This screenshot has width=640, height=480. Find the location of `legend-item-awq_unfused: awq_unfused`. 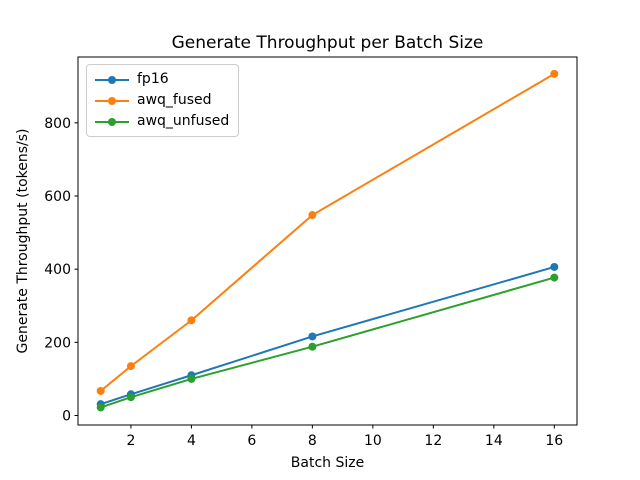

legend-item-awq_unfused: awq_unfused is located at coordinates (162, 121).